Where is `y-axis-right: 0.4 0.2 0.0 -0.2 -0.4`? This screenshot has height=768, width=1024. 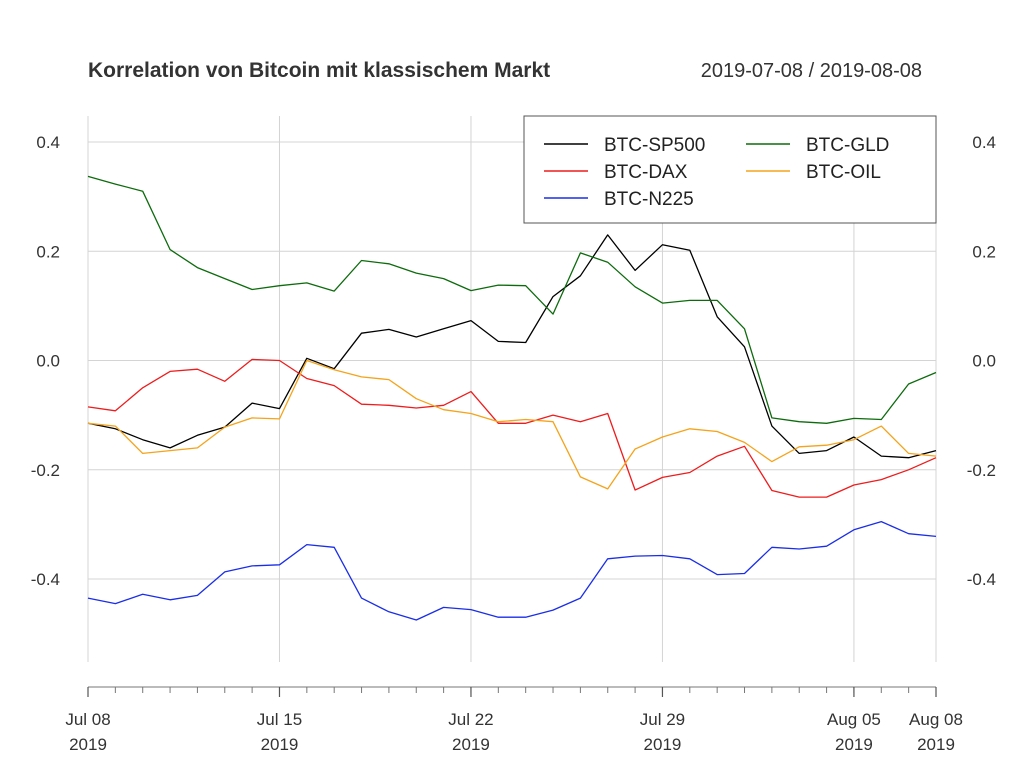 y-axis-right: 0.4 0.2 0.0 -0.2 -0.4 is located at coordinates (981, 361).